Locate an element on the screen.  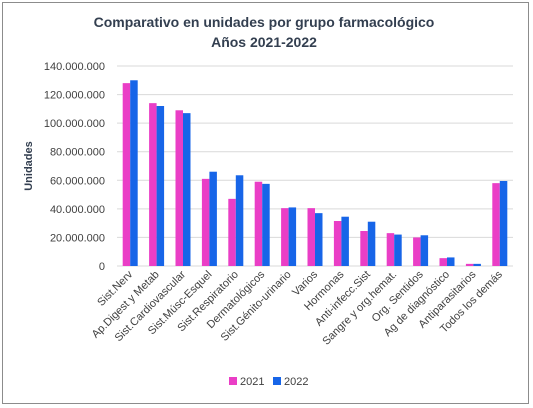
y-tick-label: 100.000.000 is located at coordinates (74, 124).